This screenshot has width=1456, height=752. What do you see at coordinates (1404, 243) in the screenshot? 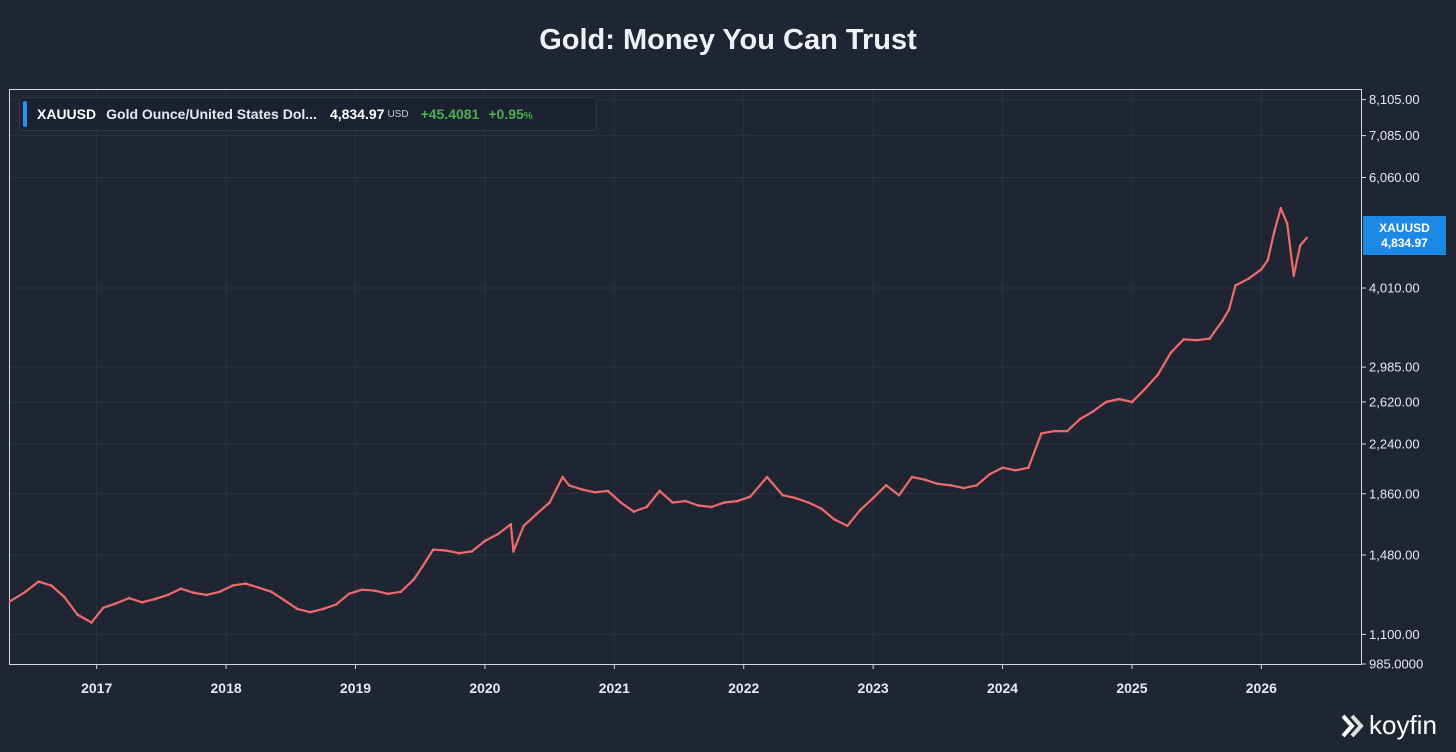
I see `price-tag-value: 4,834.97` at bounding box center [1404, 243].